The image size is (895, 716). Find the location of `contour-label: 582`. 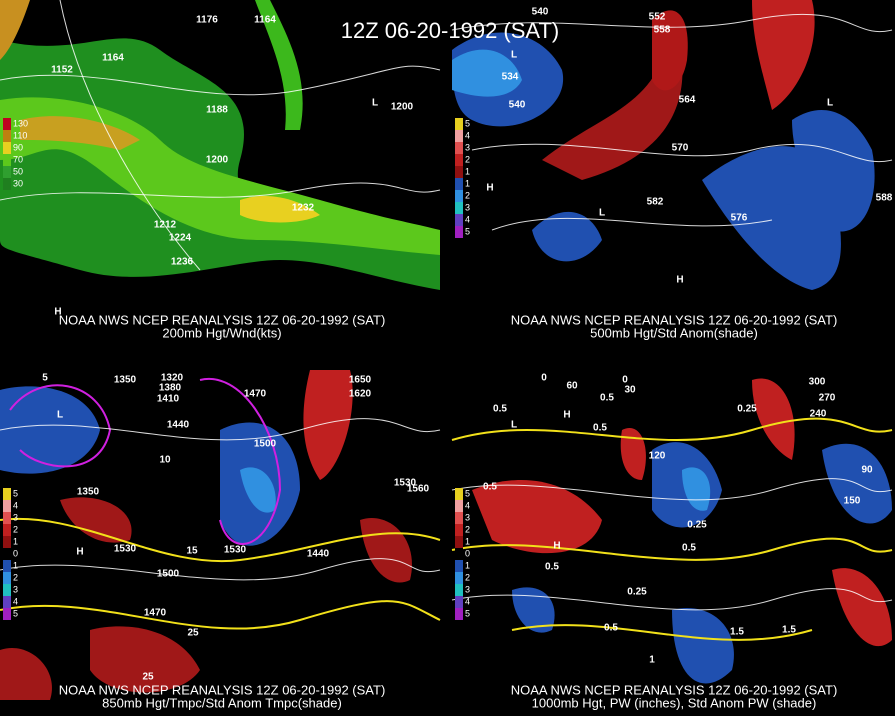

contour-label: 582 is located at coordinates (655, 202).